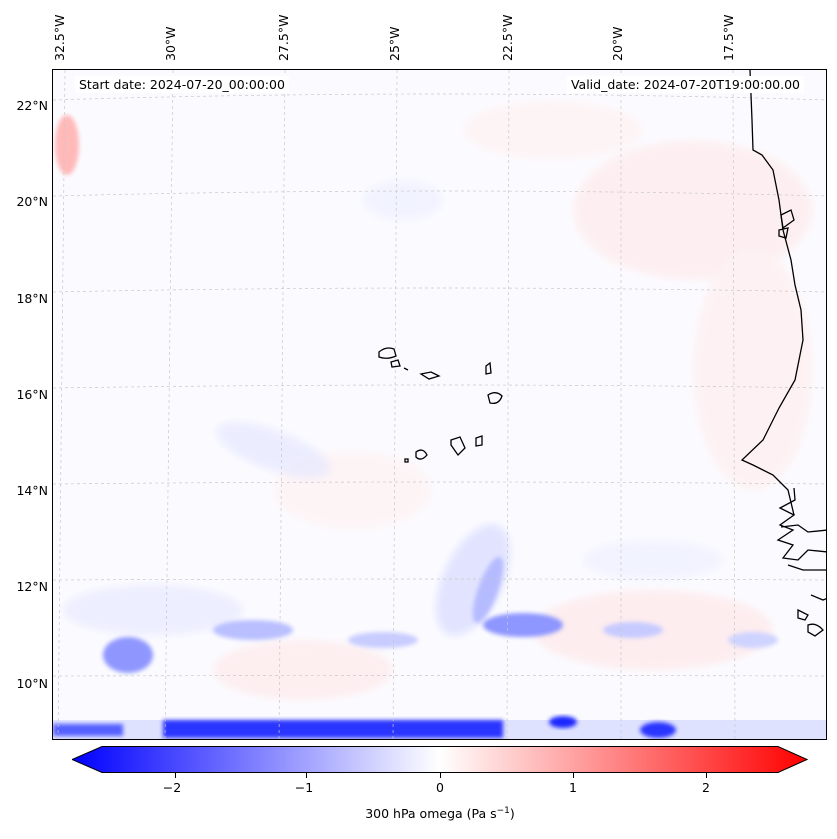  Describe the element at coordinates (617, 43) in the screenshot. I see `lon-label-20w: 20°W` at that location.